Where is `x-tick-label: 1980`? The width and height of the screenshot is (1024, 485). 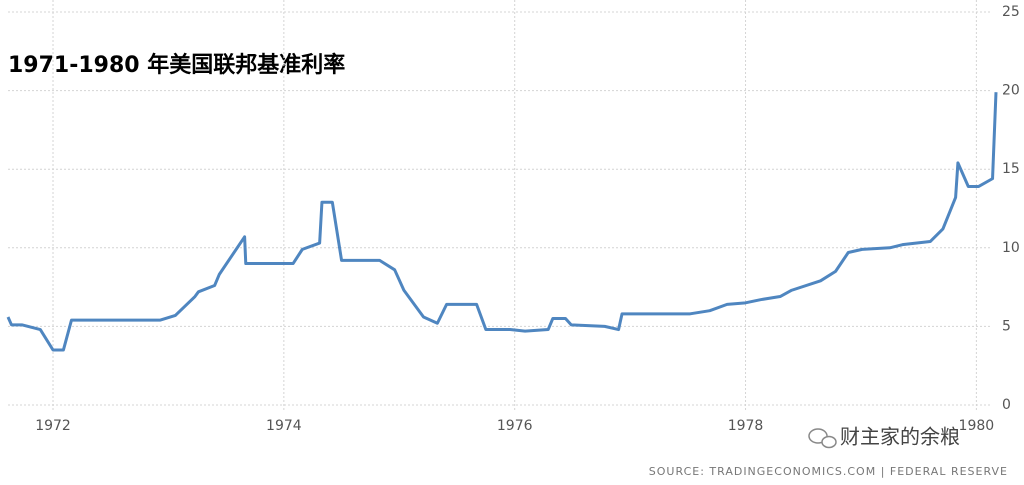 x-tick-label: 1980 is located at coordinates (977, 426).